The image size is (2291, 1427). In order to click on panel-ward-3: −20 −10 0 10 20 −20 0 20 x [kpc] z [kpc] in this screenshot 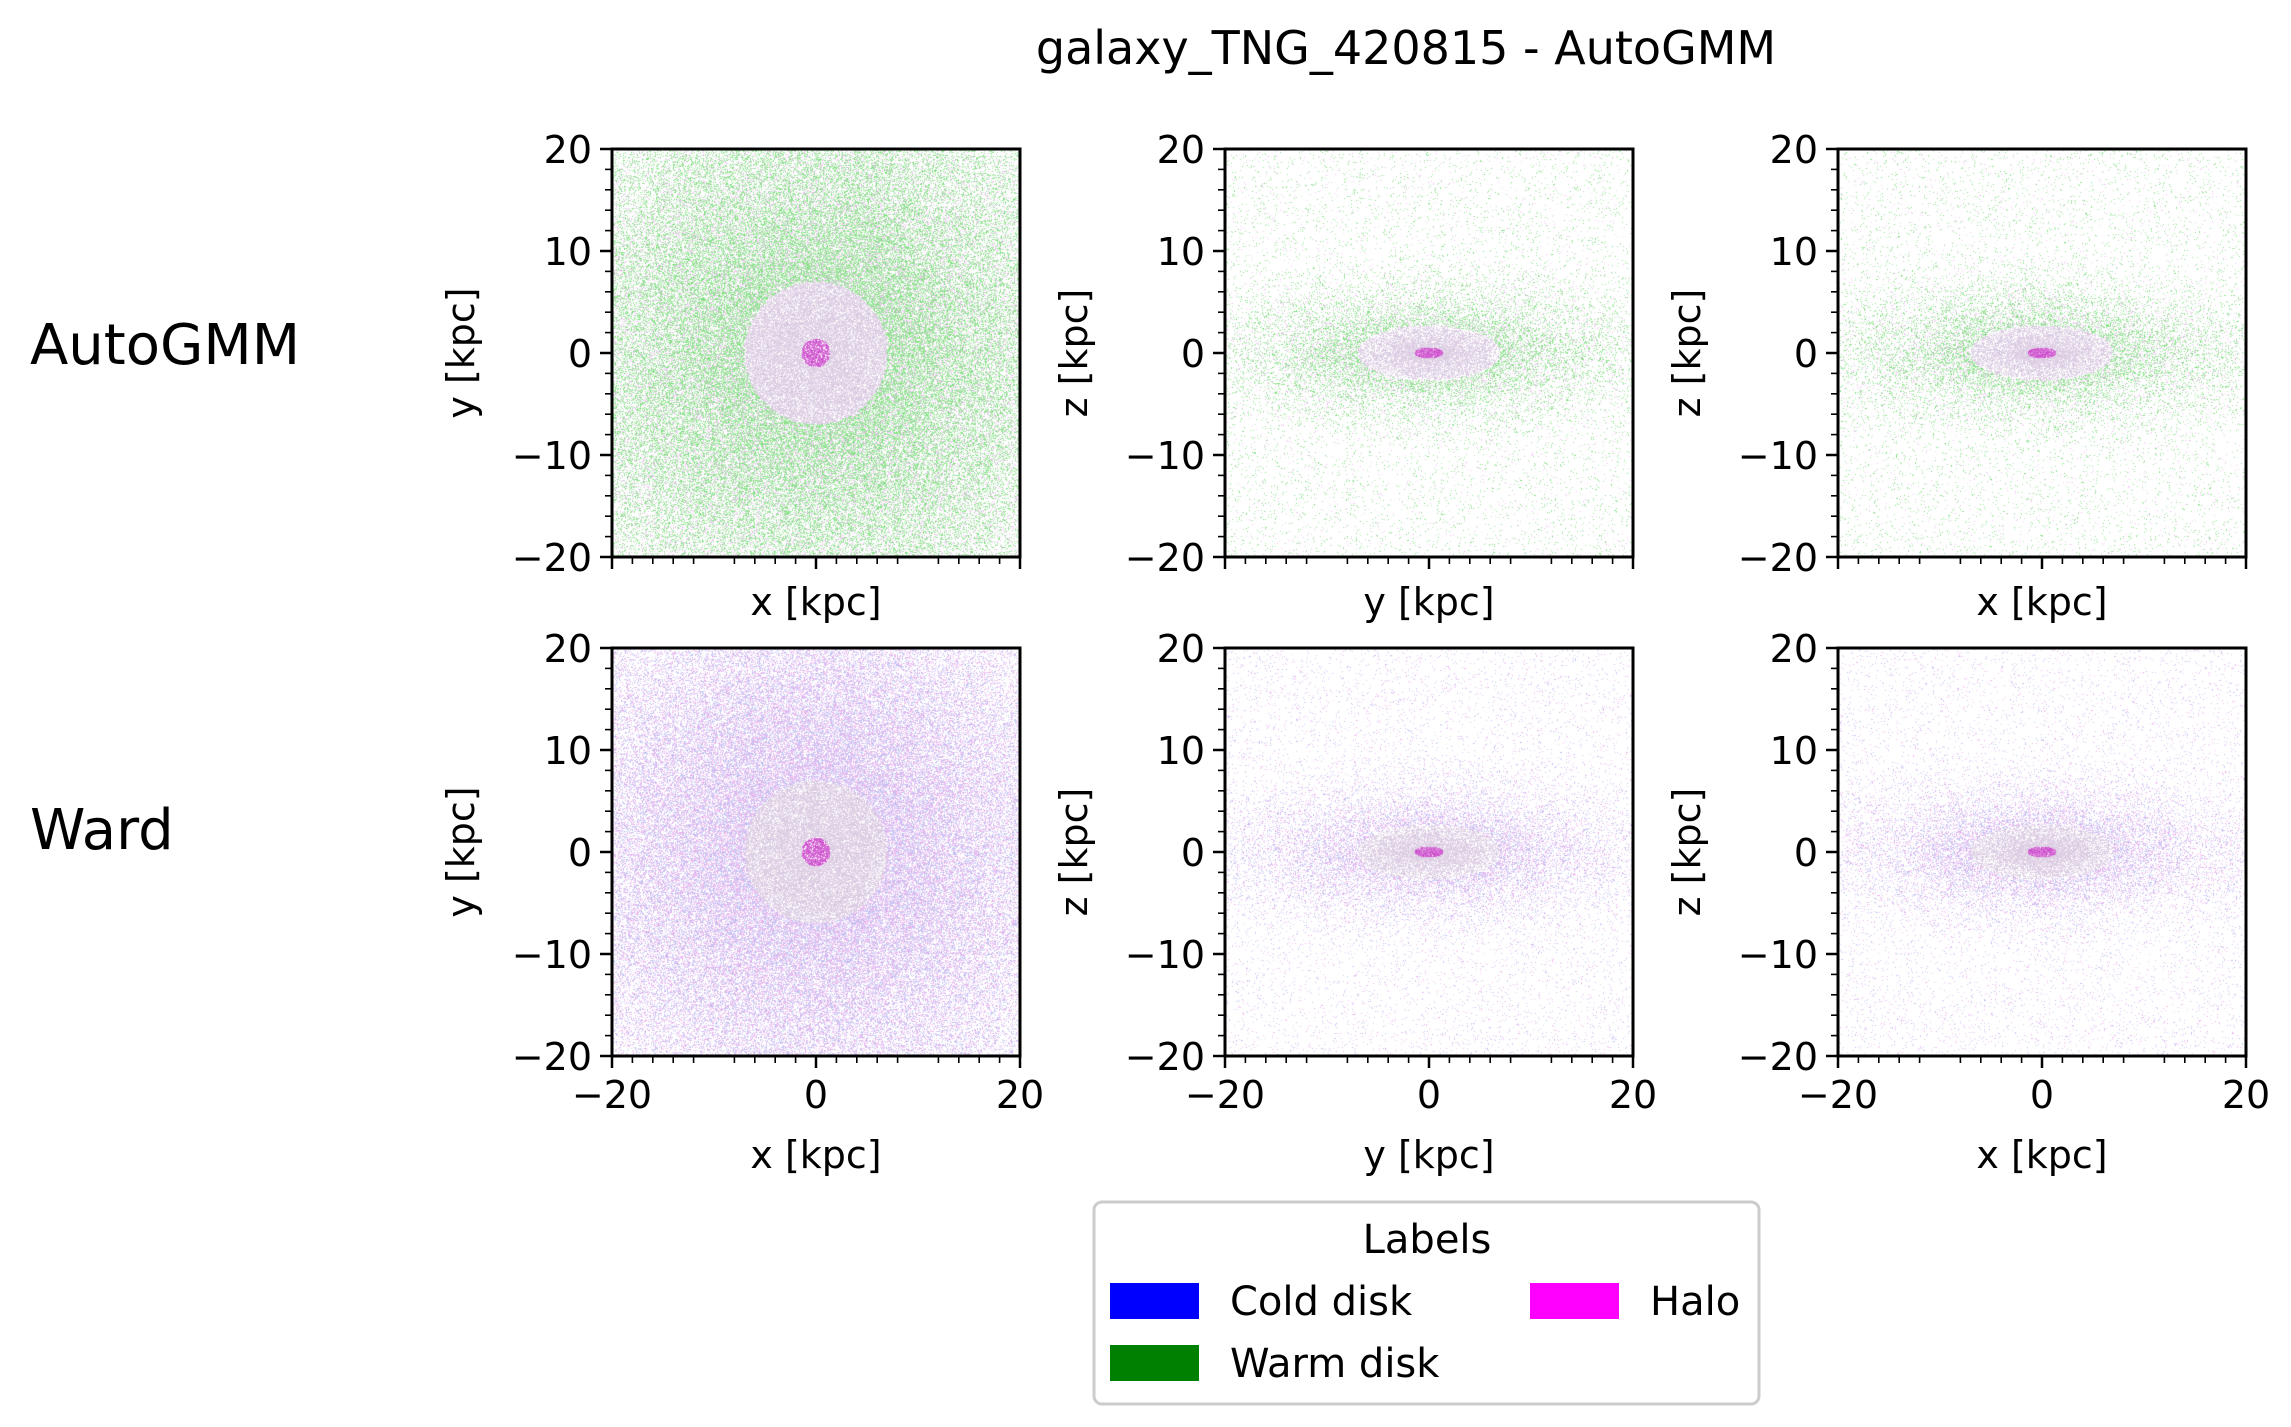, I will do `click(1967, 902)`.